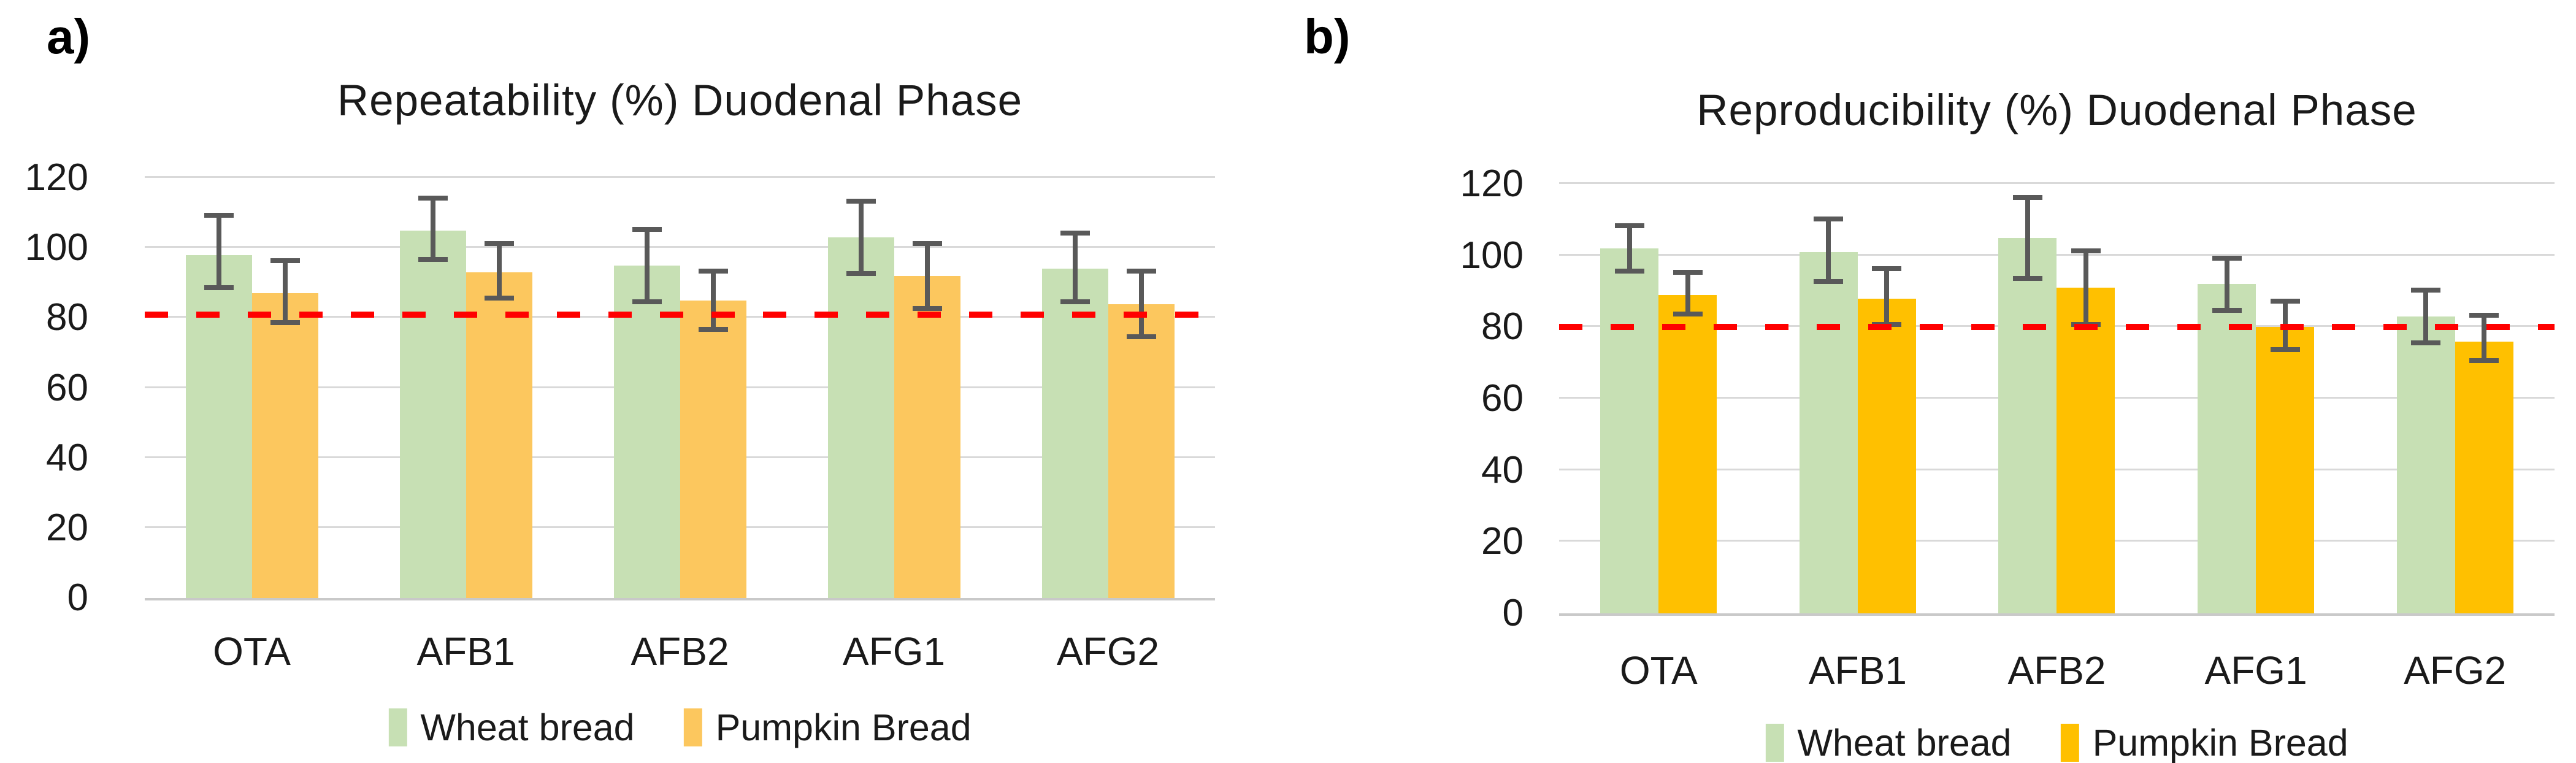 The height and width of the screenshot is (763, 2576). What do you see at coordinates (1502, 326) in the screenshot?
I see `y-tick-label-80: 80` at bounding box center [1502, 326].